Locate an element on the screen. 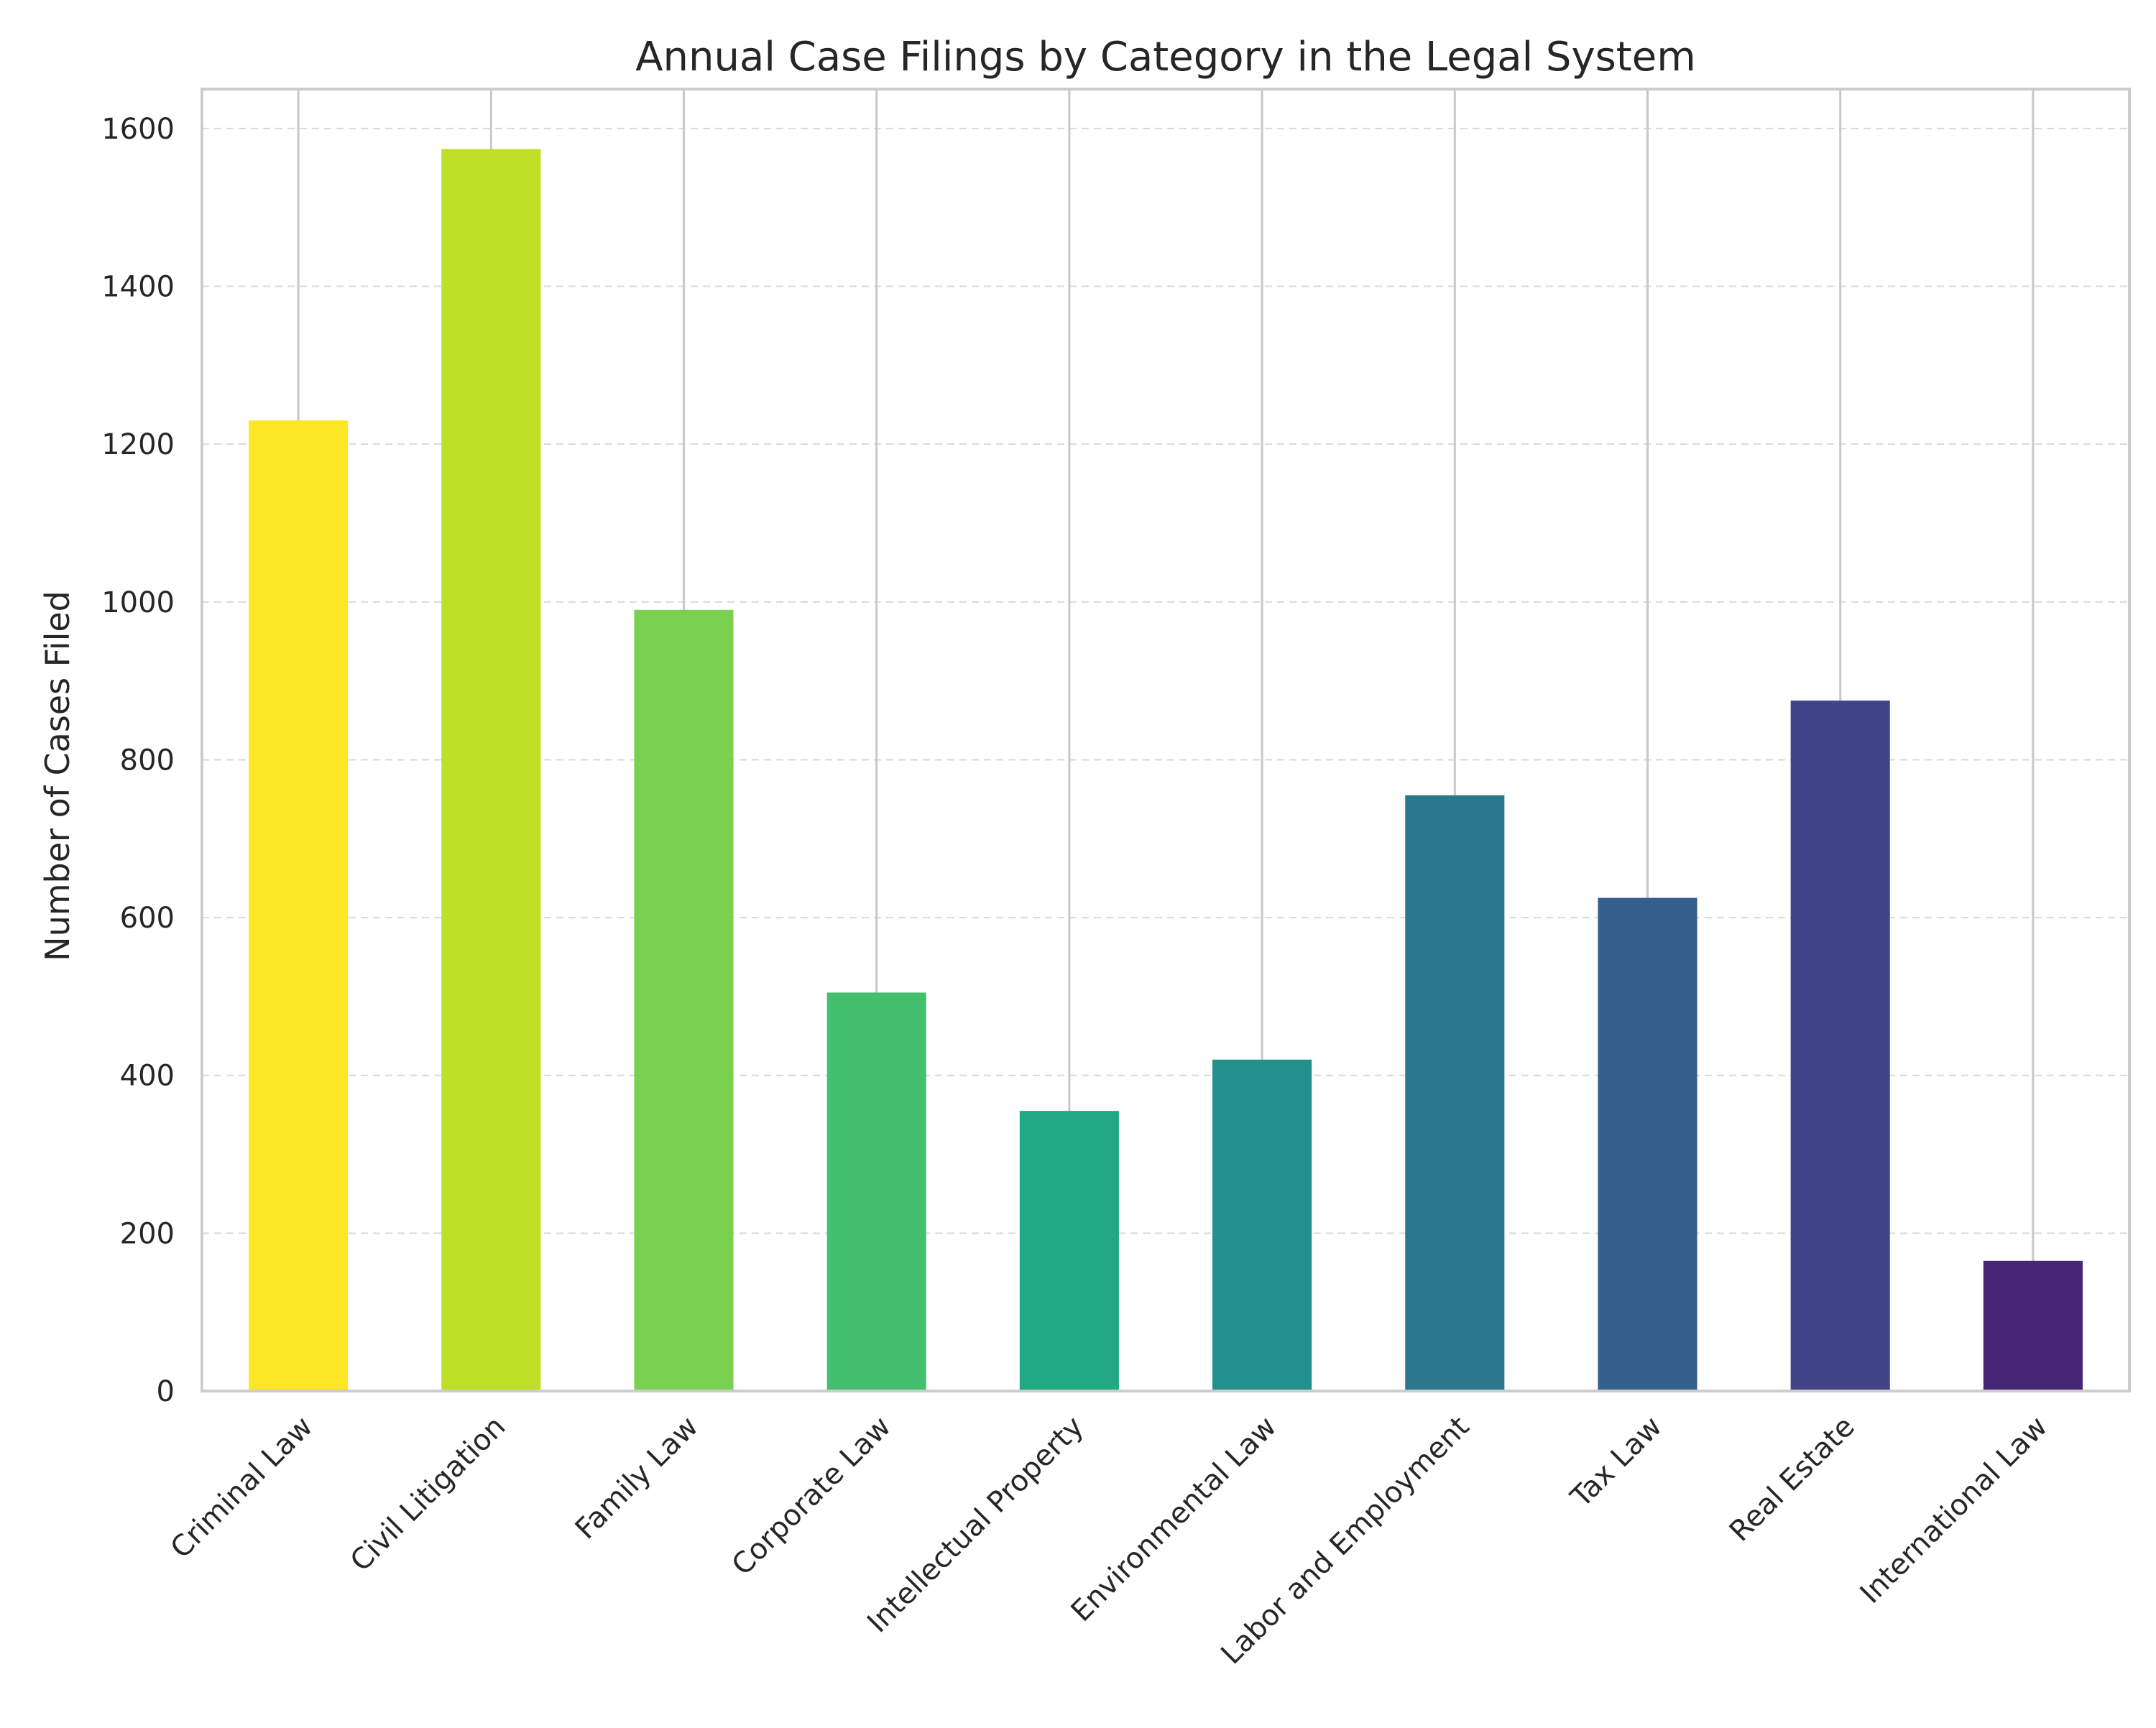  bar-civil-litigation is located at coordinates (490, 770).